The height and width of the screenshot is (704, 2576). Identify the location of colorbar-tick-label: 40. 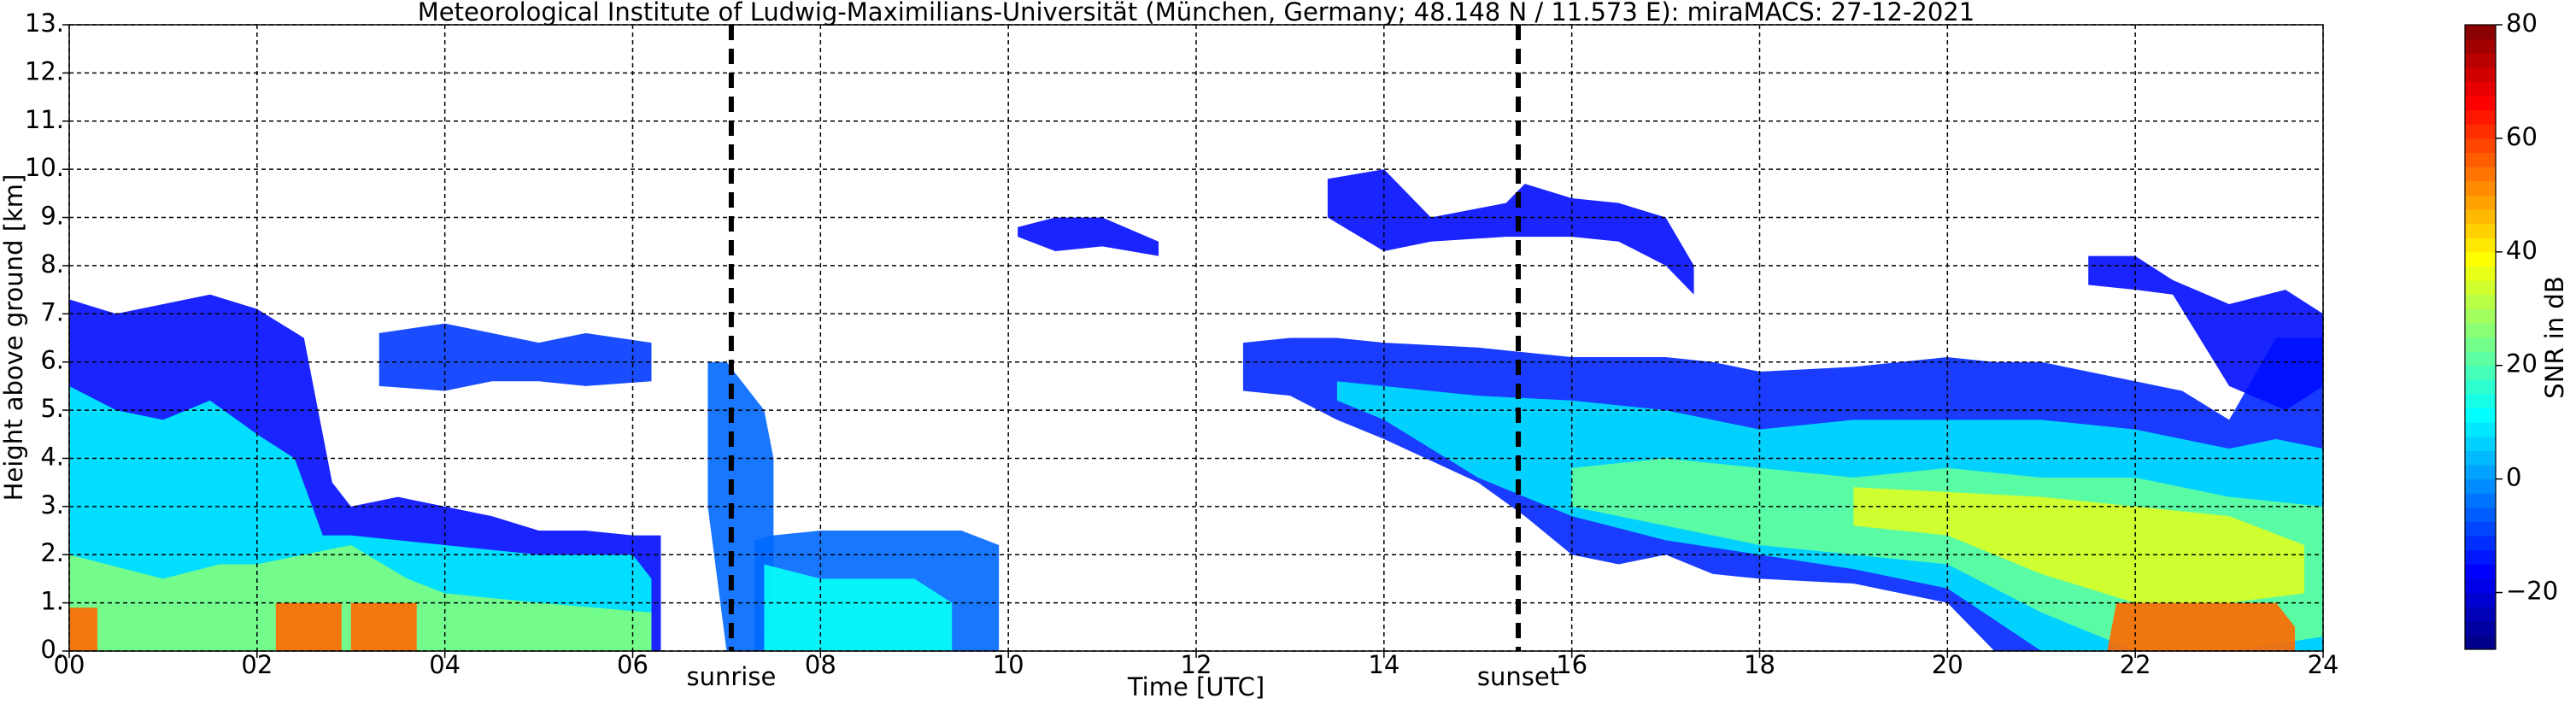
(2522, 250).